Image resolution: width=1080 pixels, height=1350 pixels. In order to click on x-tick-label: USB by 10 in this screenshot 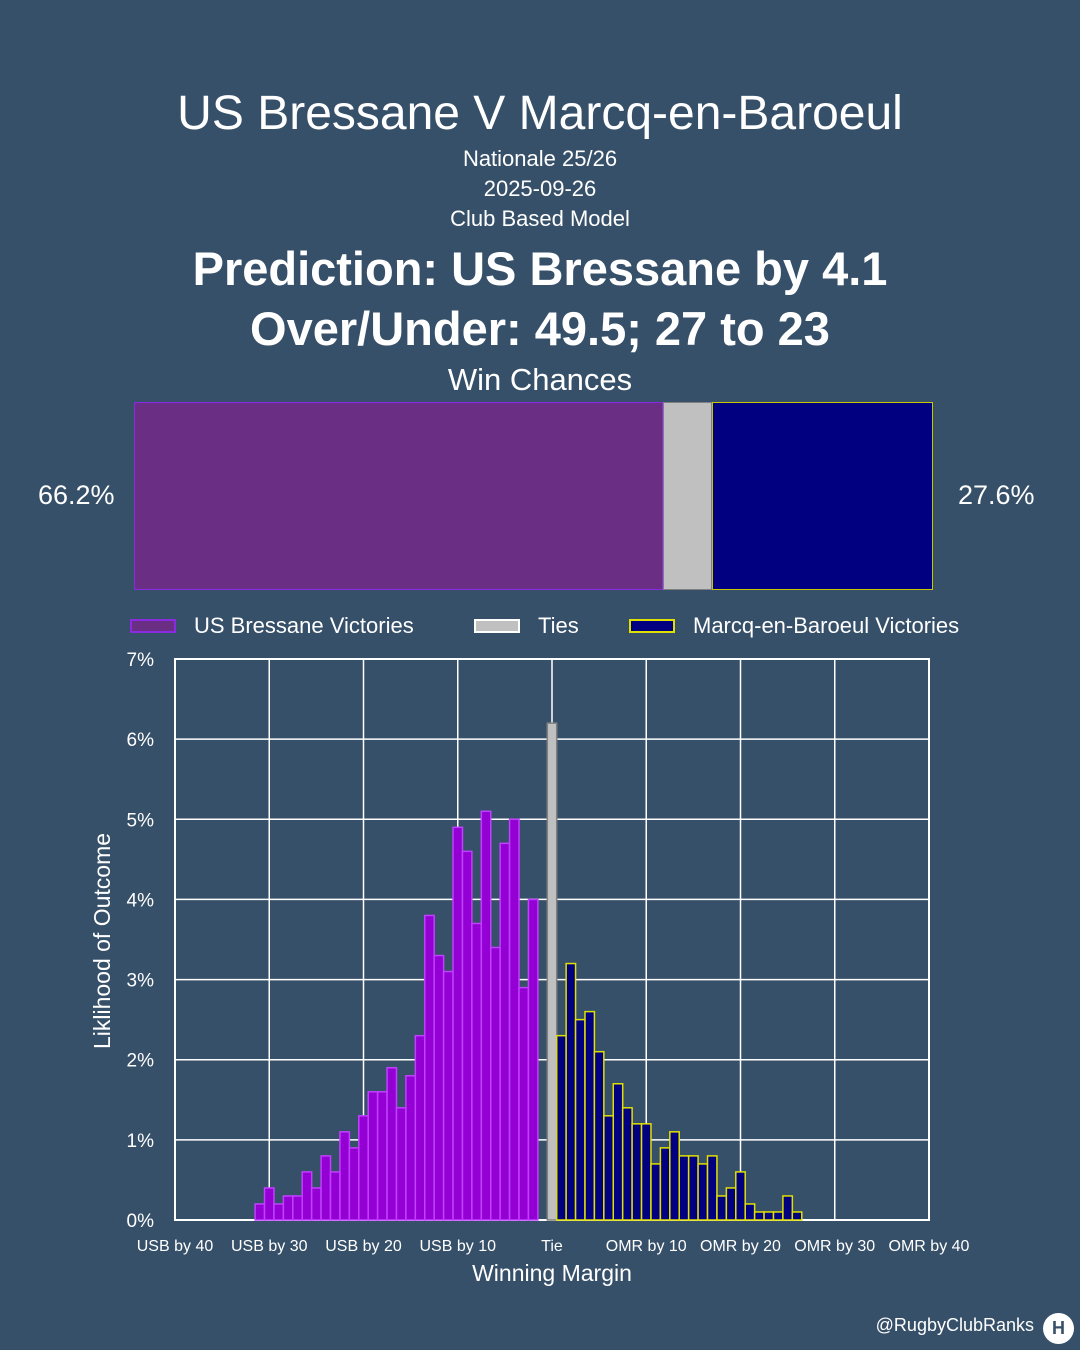, I will do `click(458, 1246)`.